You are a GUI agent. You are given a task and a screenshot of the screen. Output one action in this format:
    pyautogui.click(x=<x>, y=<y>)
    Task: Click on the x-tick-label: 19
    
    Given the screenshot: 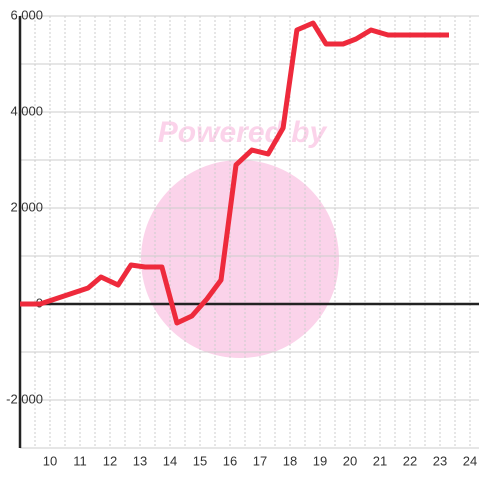 What is the action you would take?
    pyautogui.click(x=320, y=460)
    